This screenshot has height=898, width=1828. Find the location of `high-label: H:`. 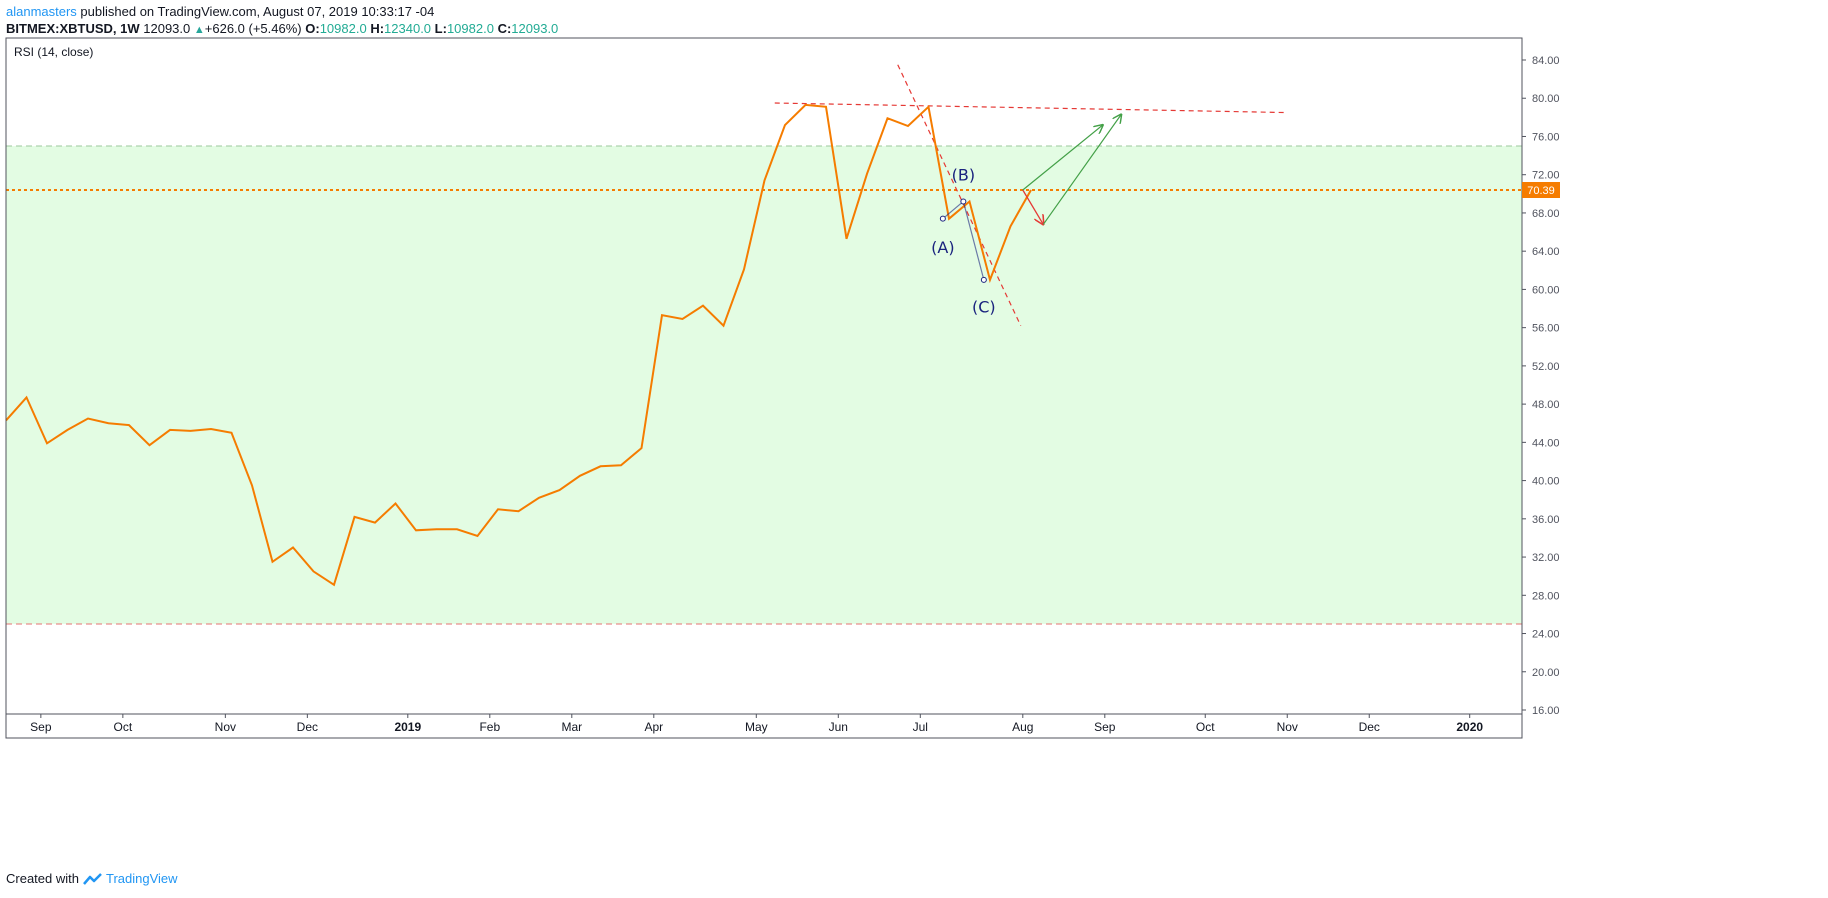

high-label: H: is located at coordinates (377, 28).